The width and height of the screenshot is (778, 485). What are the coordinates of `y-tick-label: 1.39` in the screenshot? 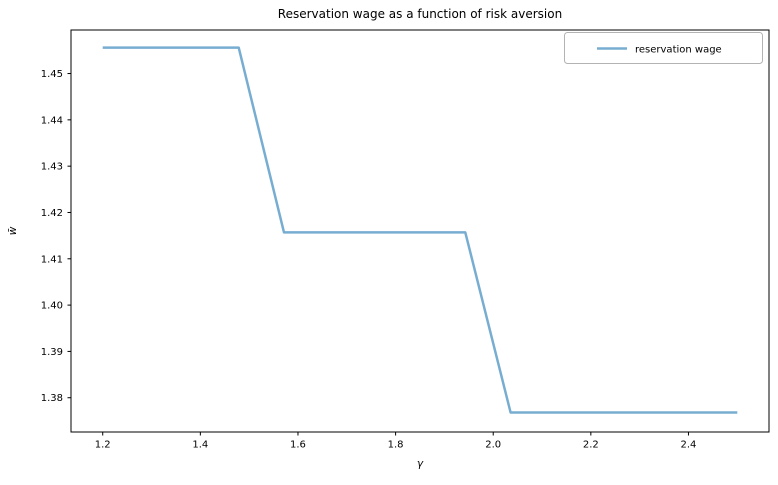 It's located at (52, 352).